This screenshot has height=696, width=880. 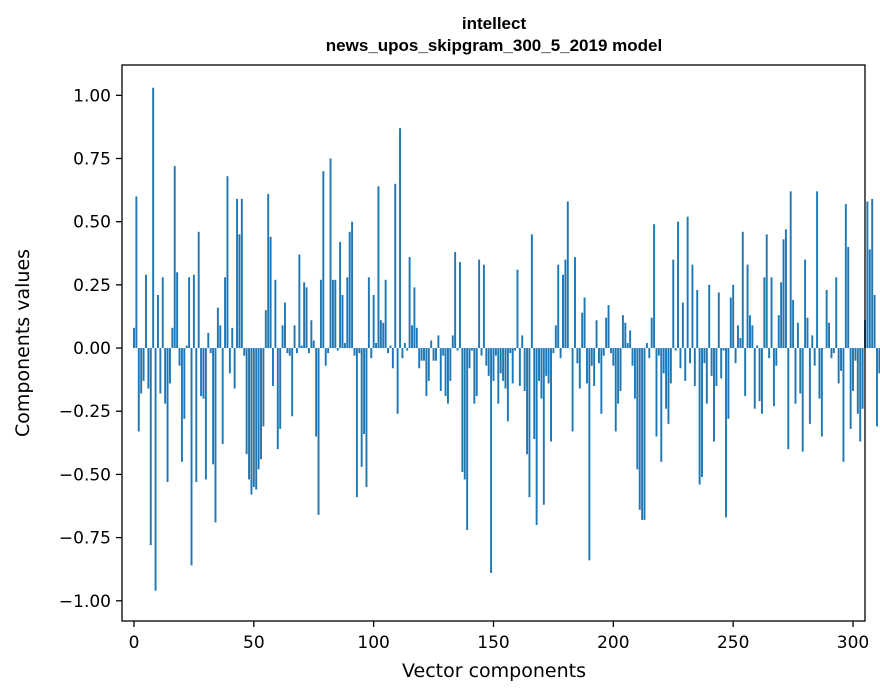 I want to click on y-axis-label: Components values, so click(x=23, y=343).